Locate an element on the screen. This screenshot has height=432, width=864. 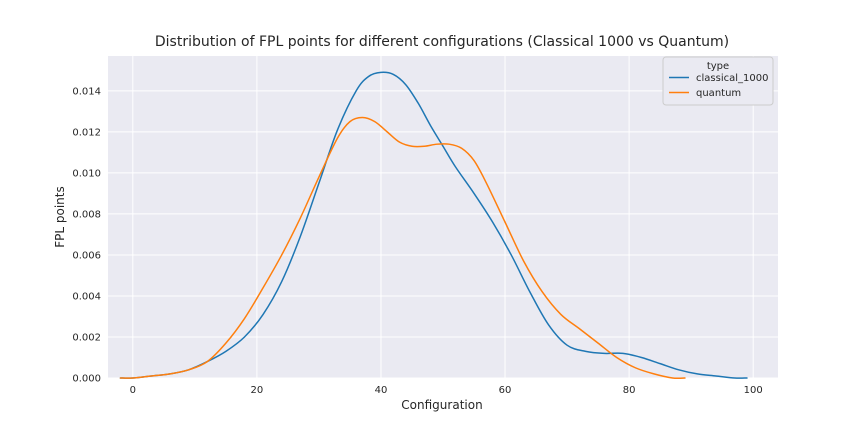
y-tick-label: 0.010 is located at coordinates (86, 173).